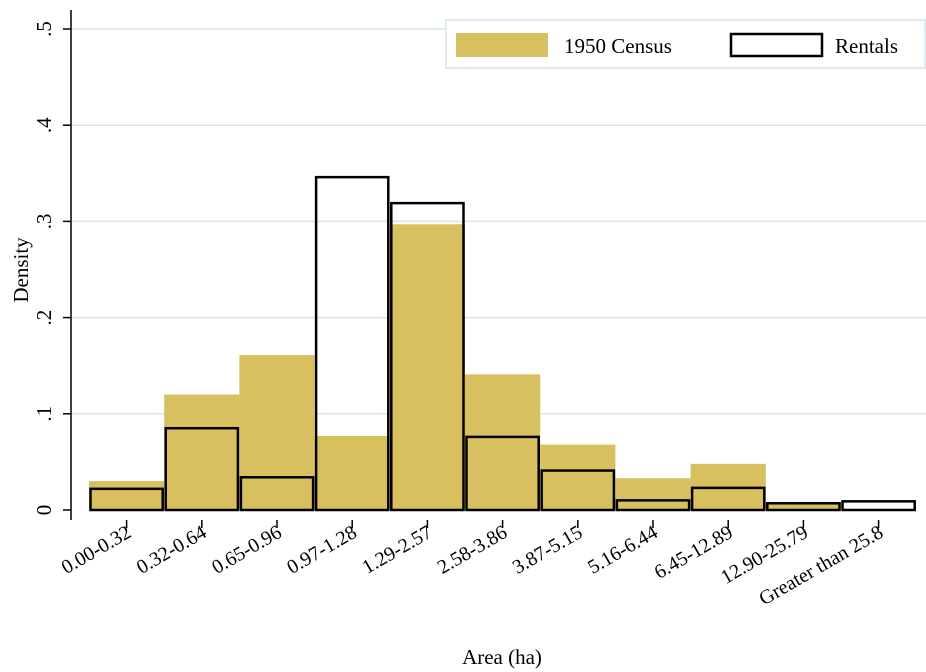 Image resolution: width=926 pixels, height=672 pixels. What do you see at coordinates (44, 318) in the screenshot?
I see `y-tick-label: .2` at bounding box center [44, 318].